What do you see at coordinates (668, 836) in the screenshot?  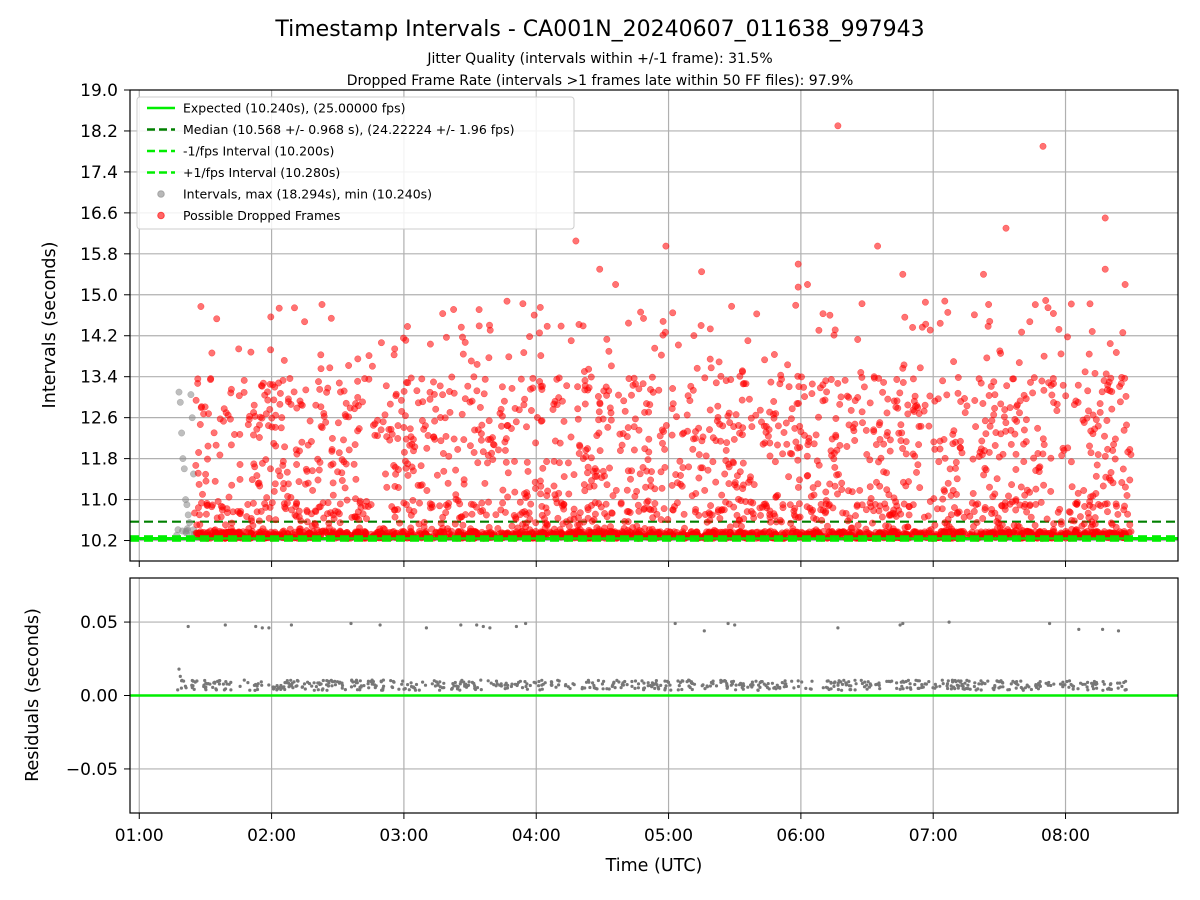 I see `x-tick-label: 05:00` at bounding box center [668, 836].